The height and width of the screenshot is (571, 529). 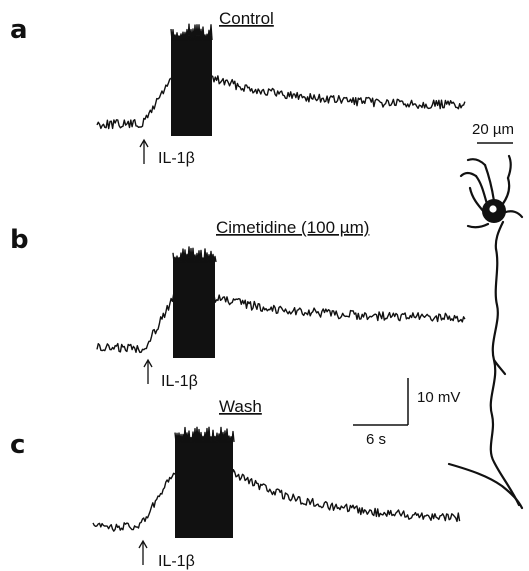 I want to click on panel-letter-b: b, so click(x=19, y=240).